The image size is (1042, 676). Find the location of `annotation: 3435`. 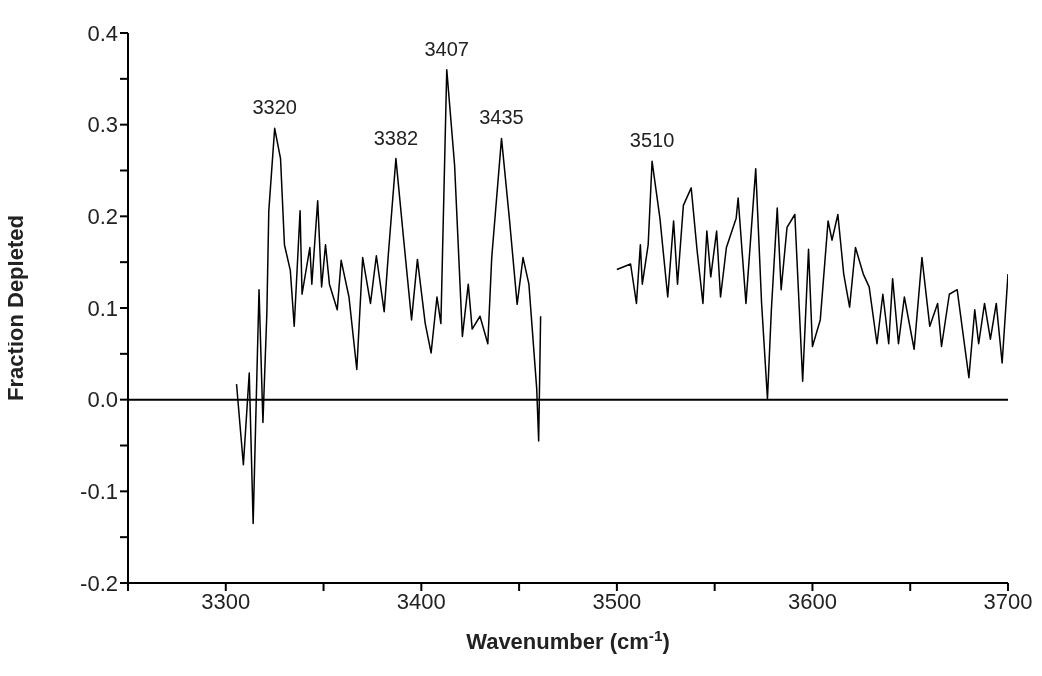

annotation: 3435 is located at coordinates (501, 117).